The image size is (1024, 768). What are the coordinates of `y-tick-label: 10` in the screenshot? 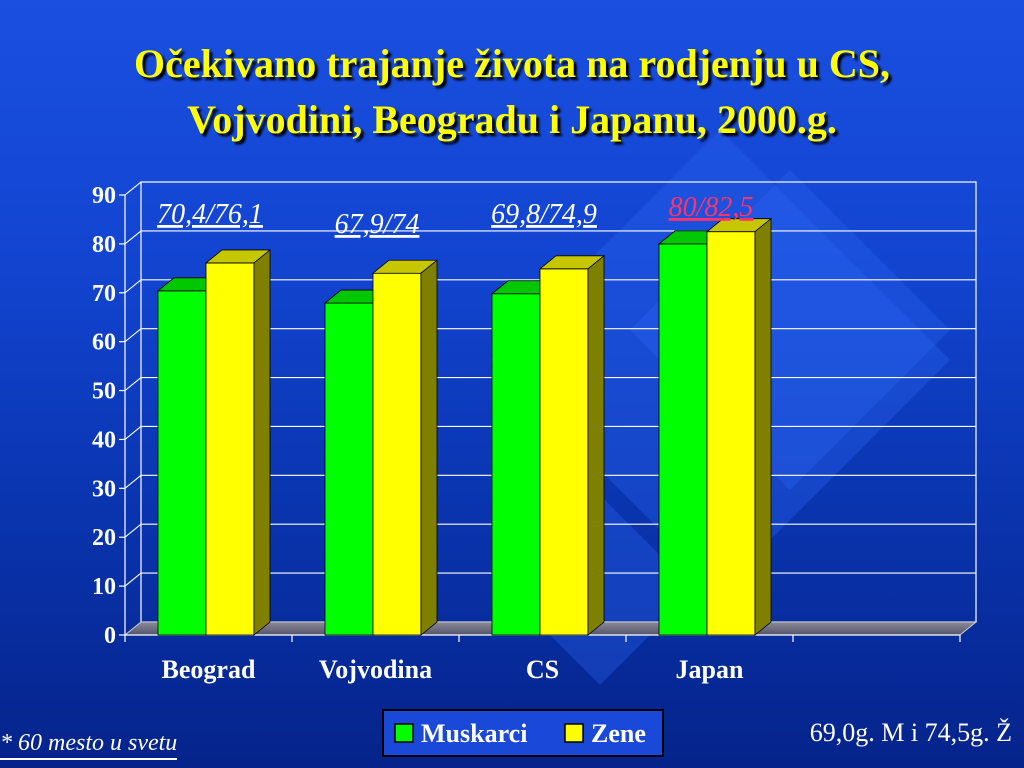 It's located at (104, 587).